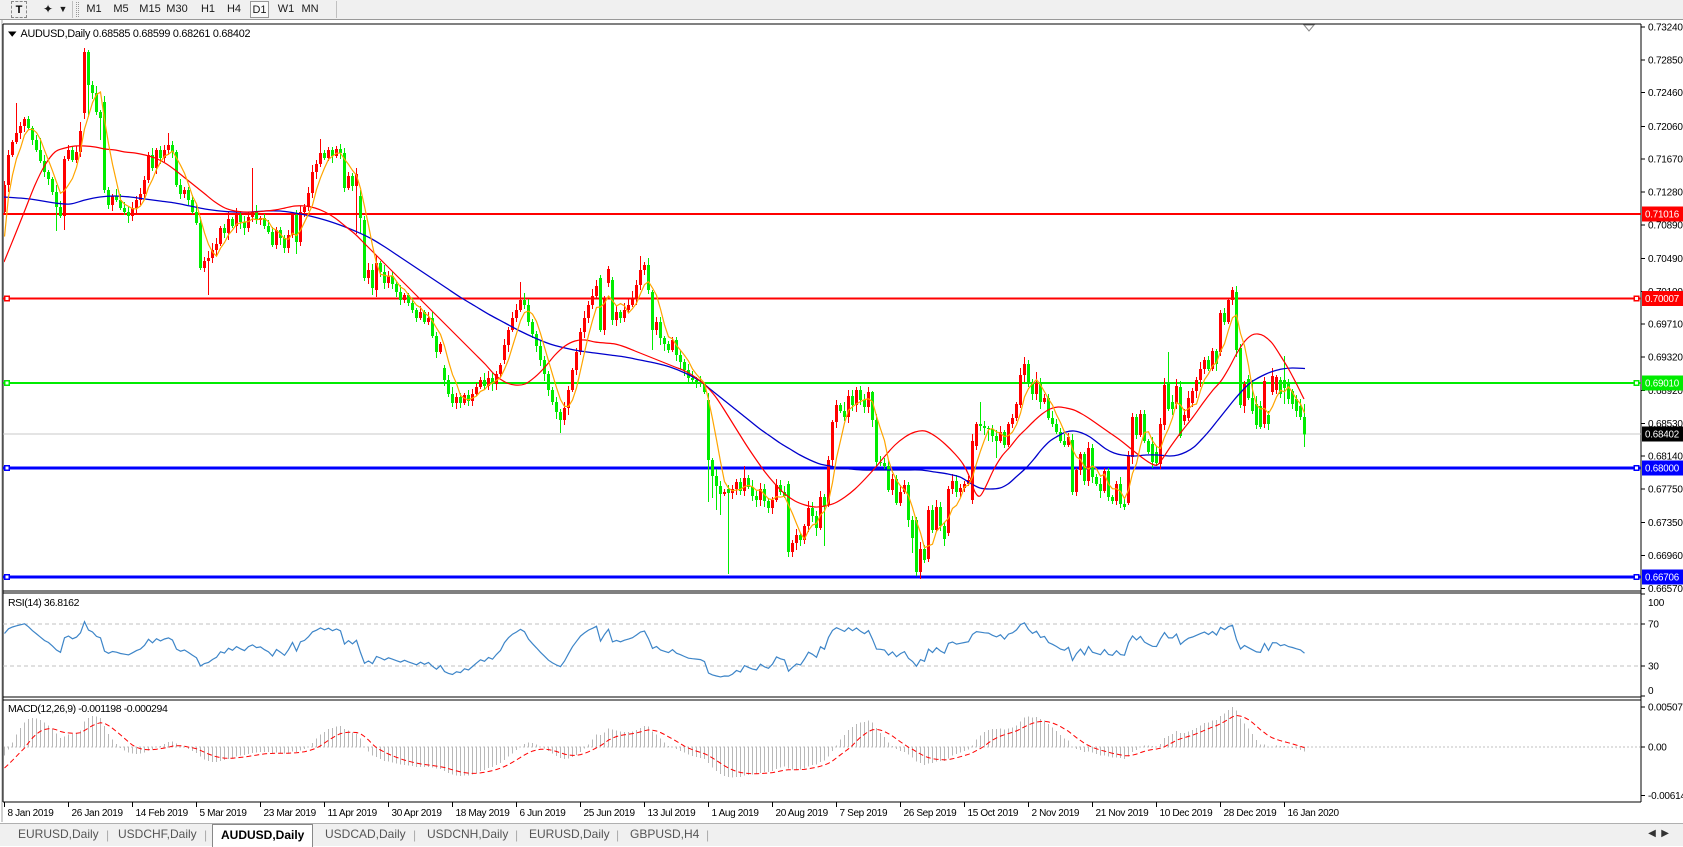 The width and height of the screenshot is (1683, 847). Describe the element at coordinates (1665, 127) in the screenshot. I see `svg-text: 0.72060` at that location.